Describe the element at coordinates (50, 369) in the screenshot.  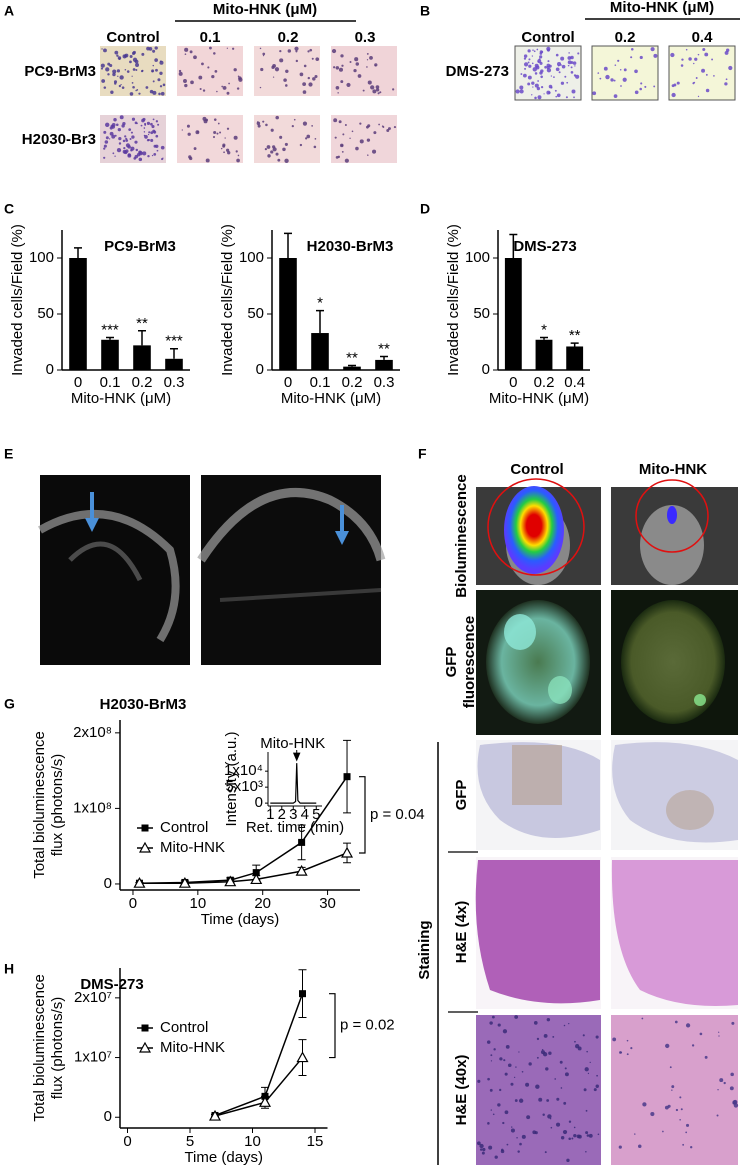
I see `y-tick-label: 0` at that location.